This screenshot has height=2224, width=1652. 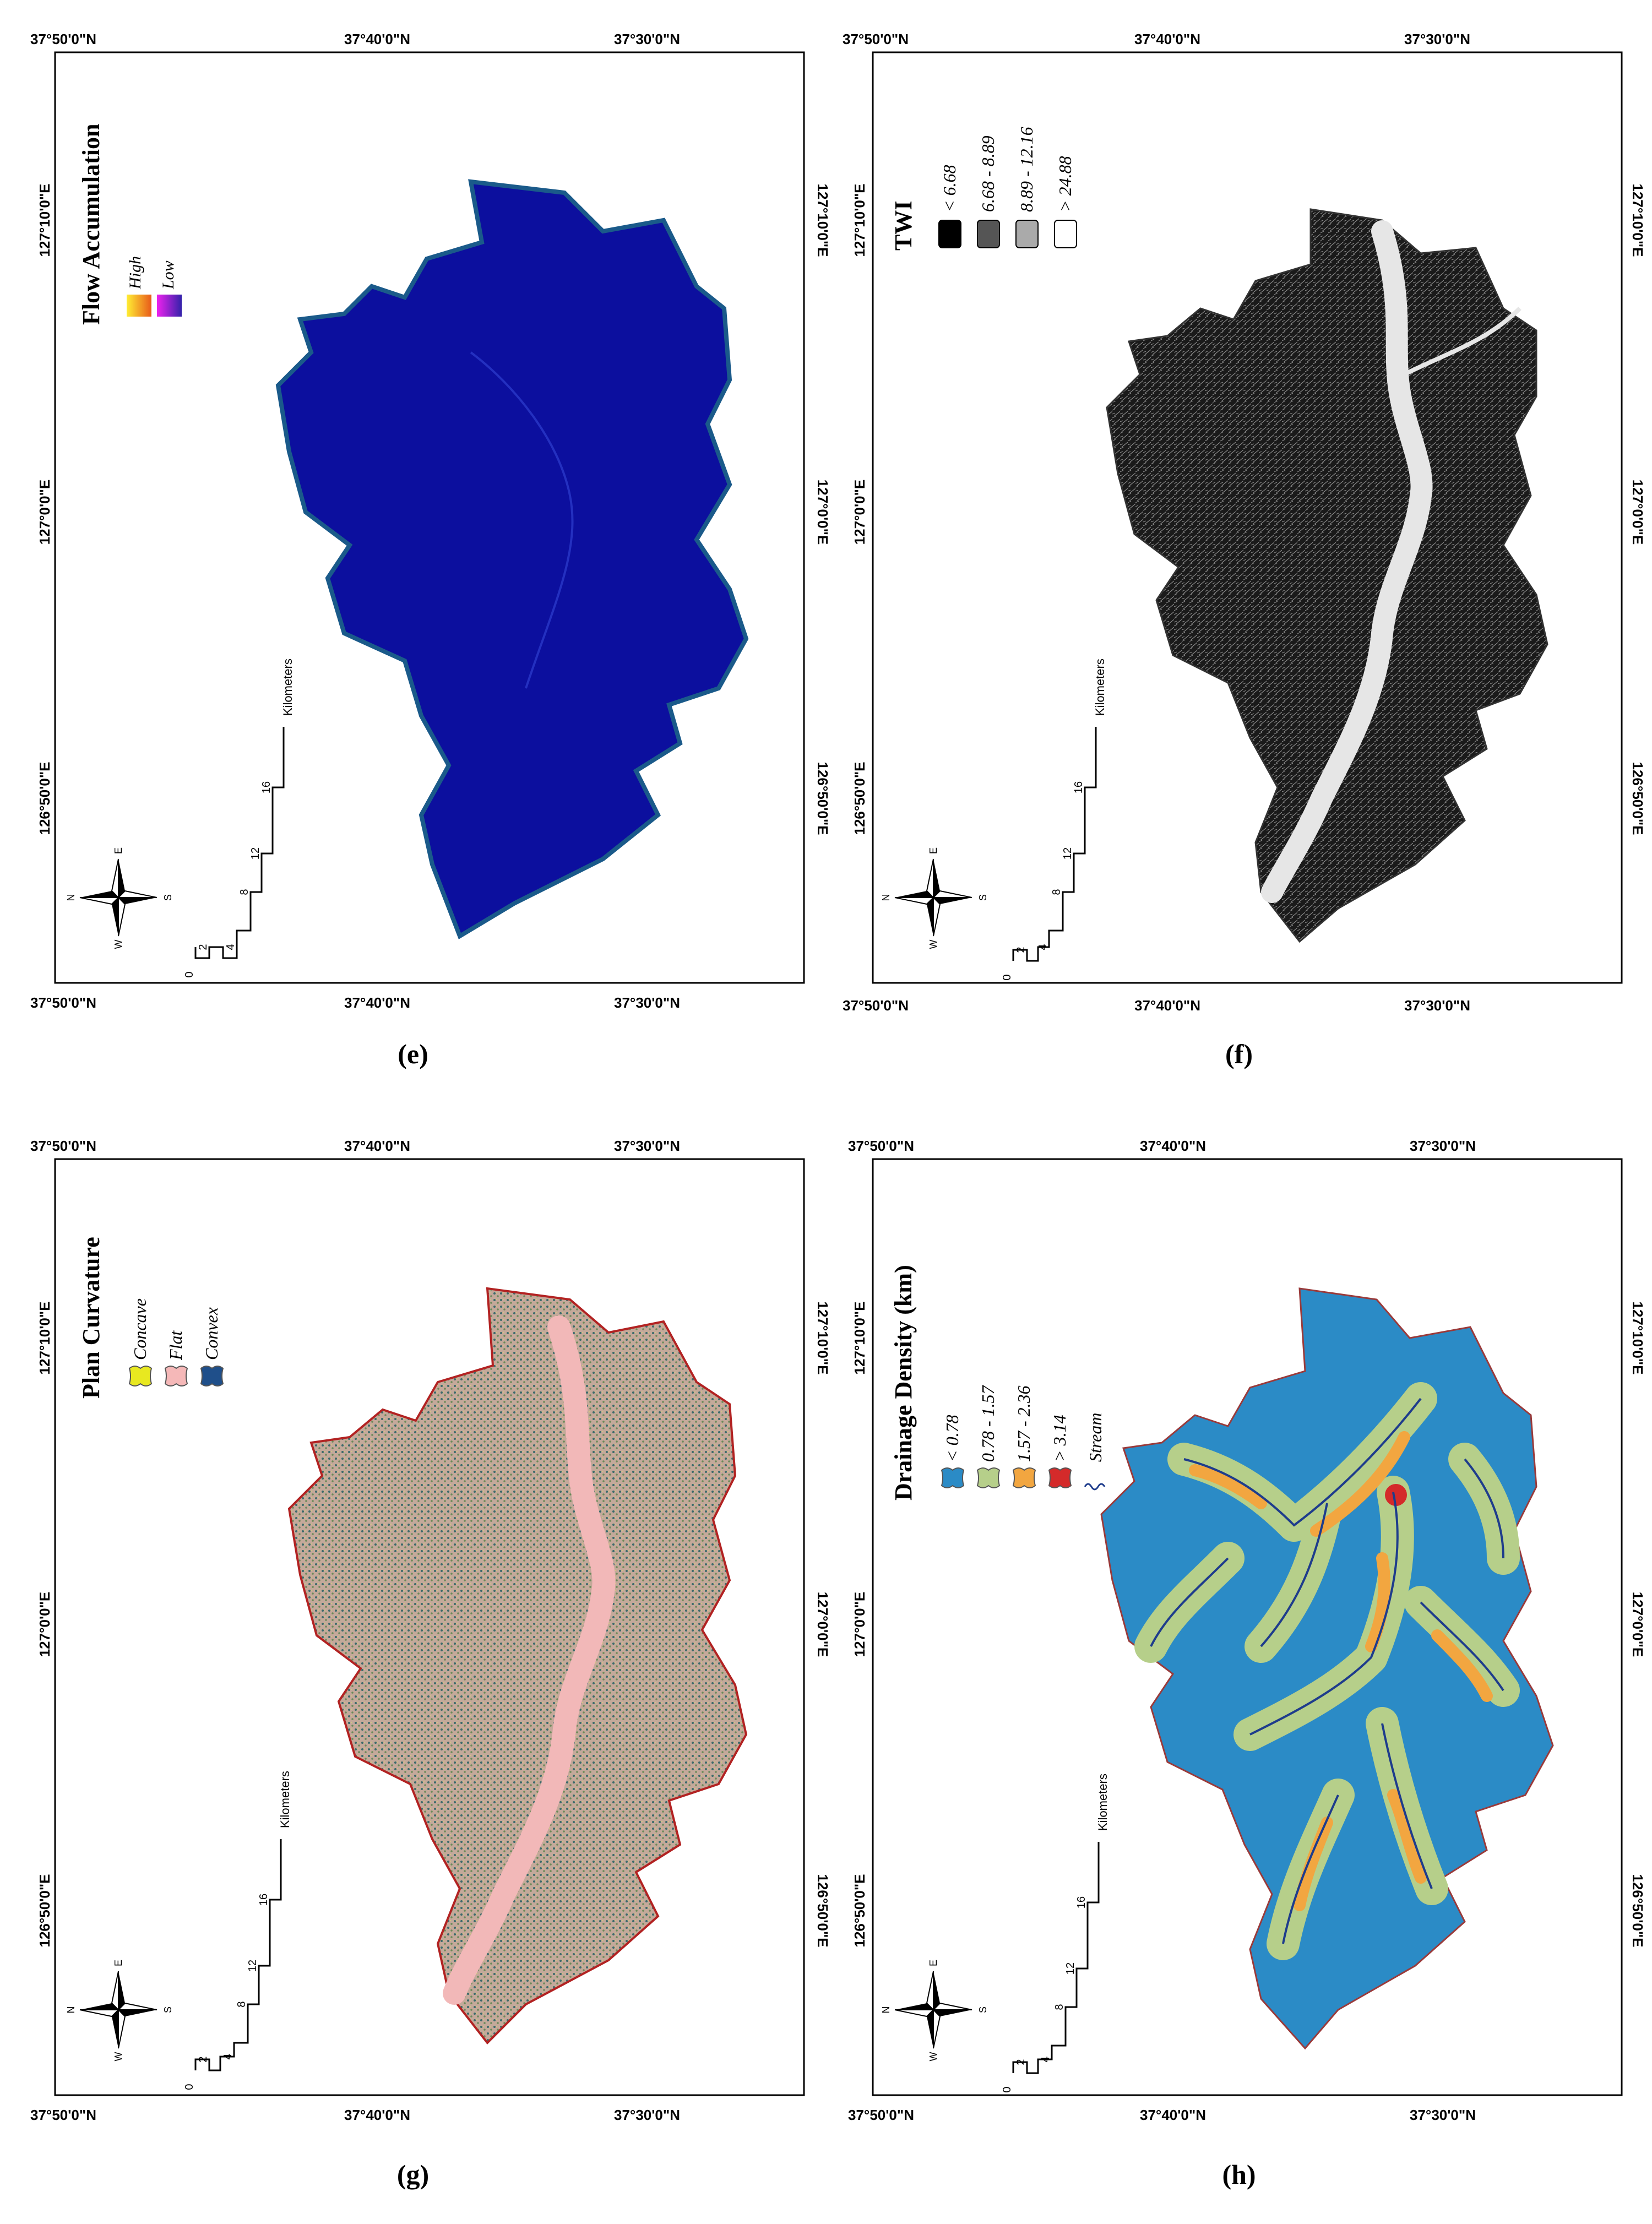 What do you see at coordinates (1065, 184) in the screenshot?
I see `legend-label-4: > 24.88` at bounding box center [1065, 184].